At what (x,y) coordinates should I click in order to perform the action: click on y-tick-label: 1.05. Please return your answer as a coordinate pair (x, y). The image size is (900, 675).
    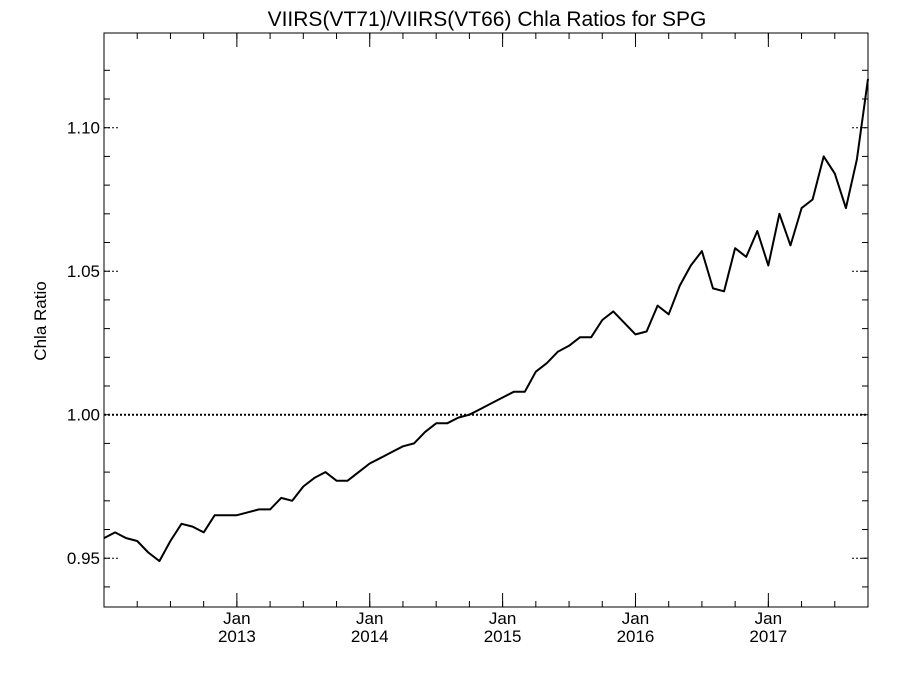
    Looking at the image, I should click on (83, 271).